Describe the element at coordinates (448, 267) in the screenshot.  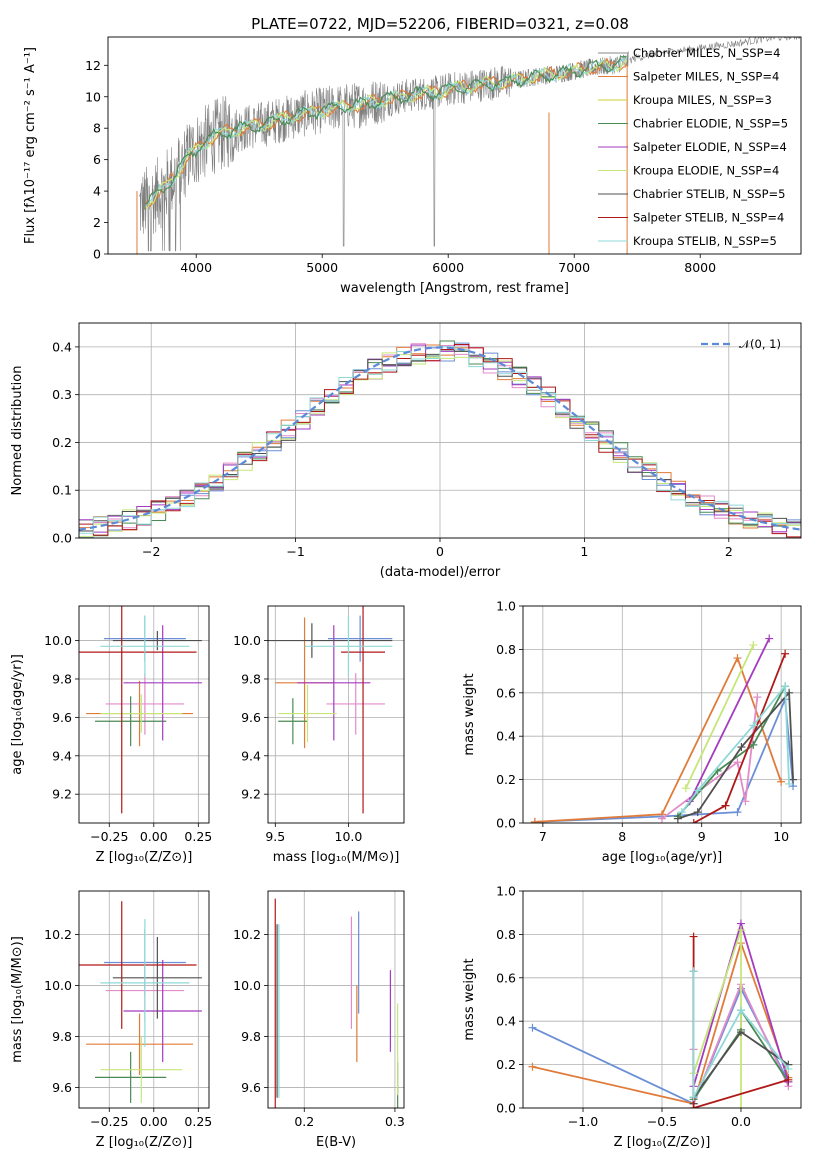
I see `x-tick-label: 6000` at that location.